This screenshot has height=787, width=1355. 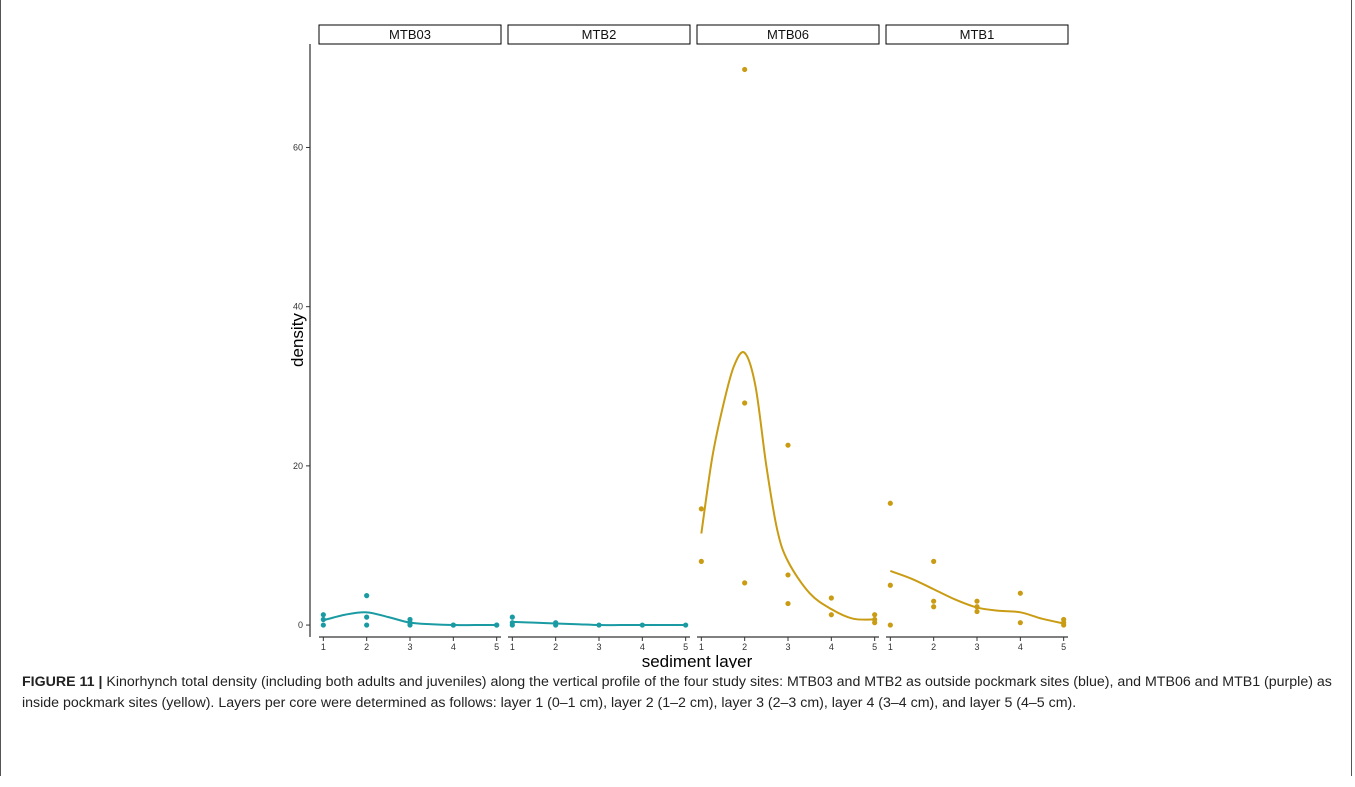 What do you see at coordinates (300, 625) in the screenshot?
I see `y-tick-label: 0` at bounding box center [300, 625].